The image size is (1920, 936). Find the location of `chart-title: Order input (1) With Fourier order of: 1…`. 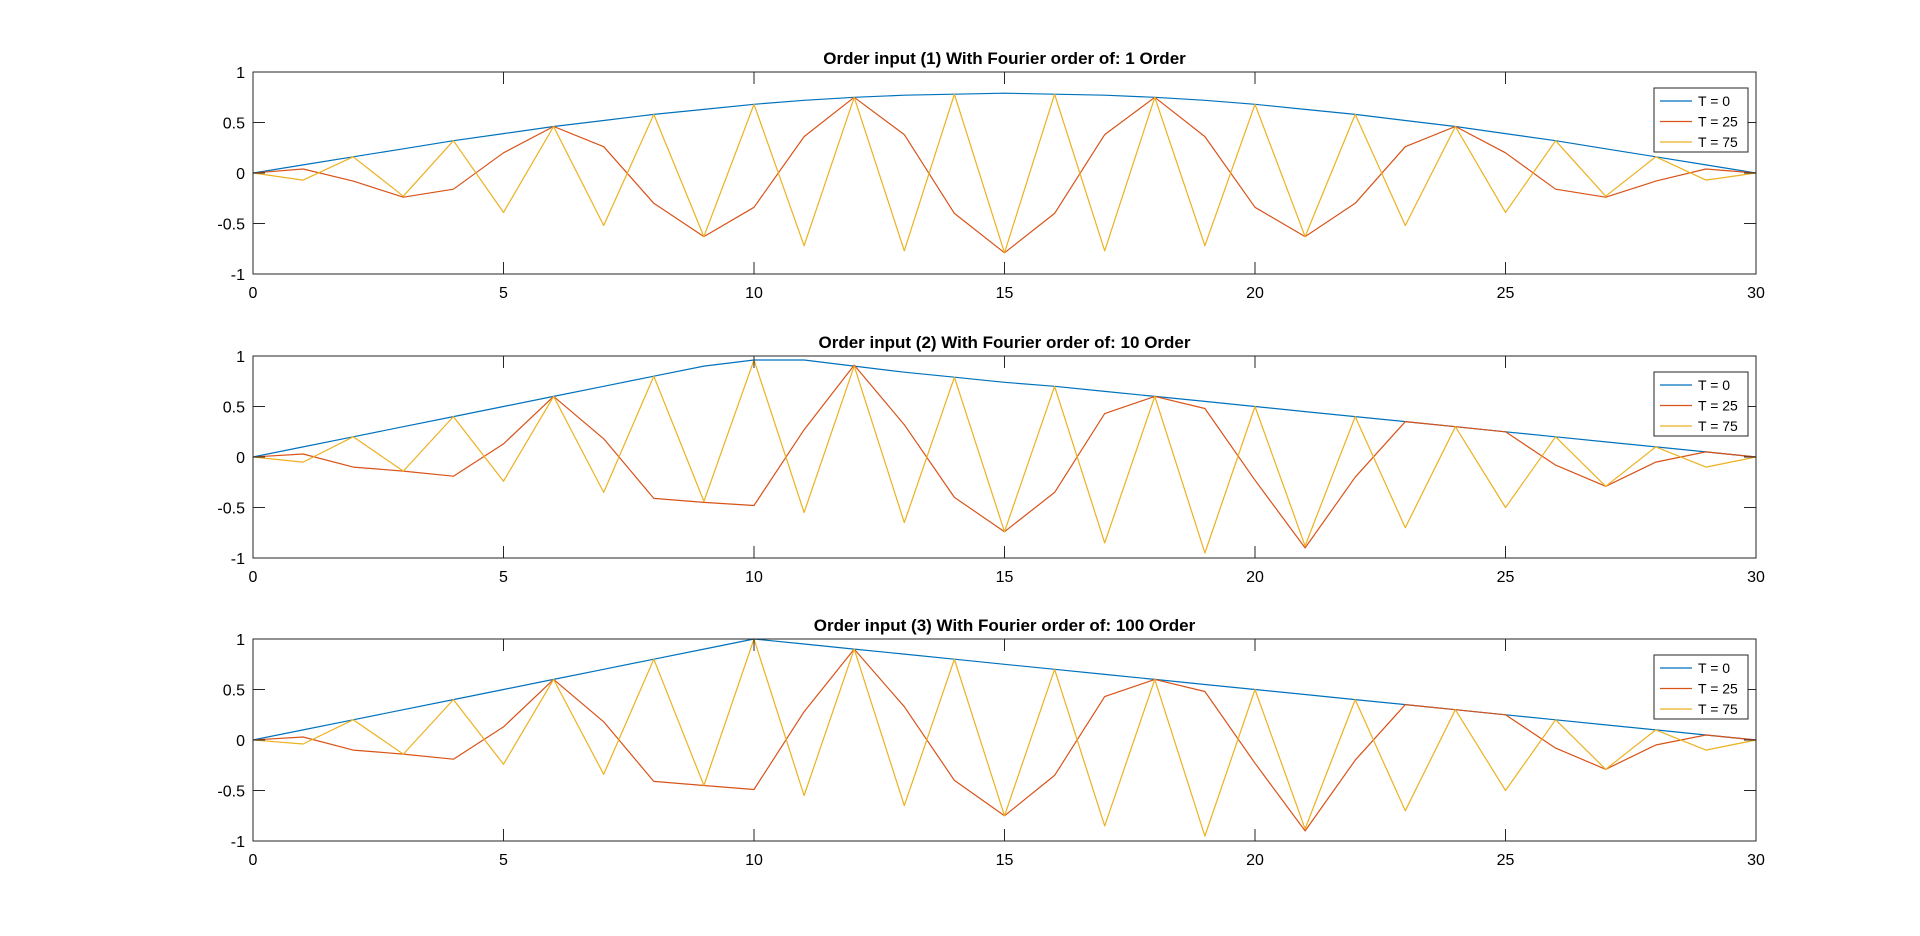

chart-title: Order input (1) With Fourier order of: 1… is located at coordinates (1004, 58).